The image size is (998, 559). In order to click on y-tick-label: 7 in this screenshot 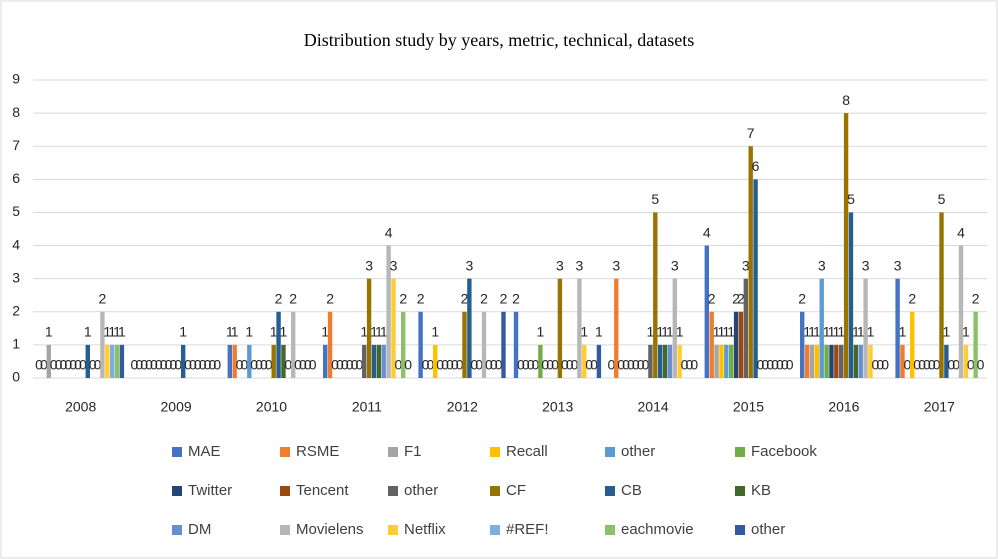, I will do `click(16, 145)`.